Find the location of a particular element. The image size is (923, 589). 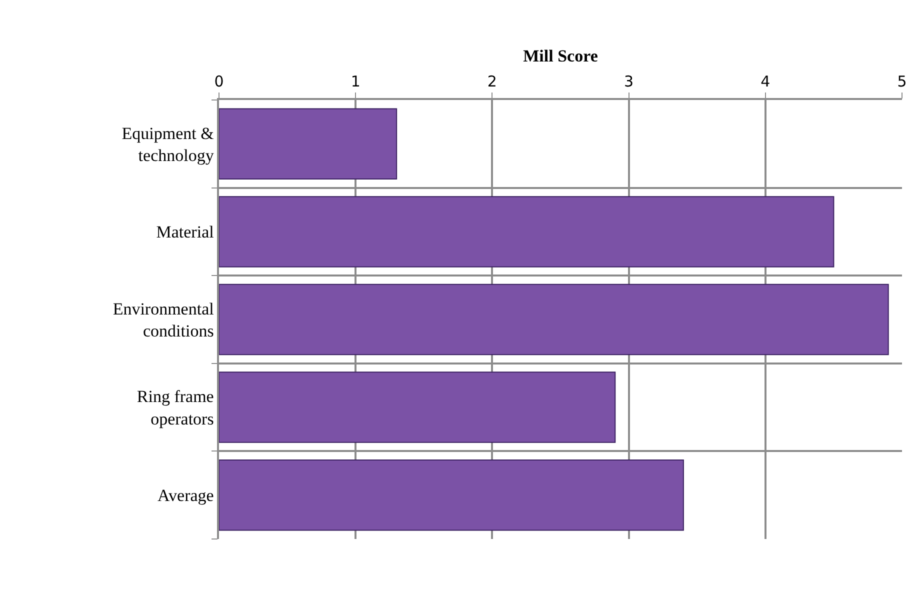

x-tick-label: 5 is located at coordinates (902, 81).